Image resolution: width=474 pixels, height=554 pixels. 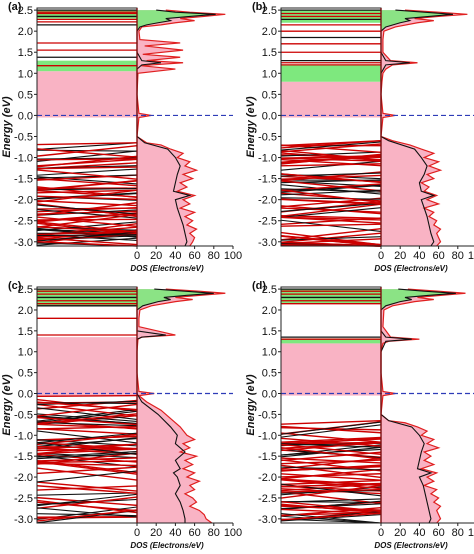 What do you see at coordinates (23, 436) in the screenshot?
I see `y-tick-label: -1.0` at bounding box center [23, 436].